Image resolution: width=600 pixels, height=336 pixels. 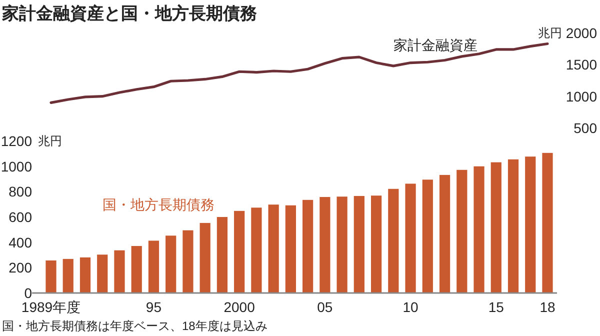 What do you see at coordinates (51, 307) in the screenshot?
I see `x-tick-label: 1989年度` at bounding box center [51, 307].